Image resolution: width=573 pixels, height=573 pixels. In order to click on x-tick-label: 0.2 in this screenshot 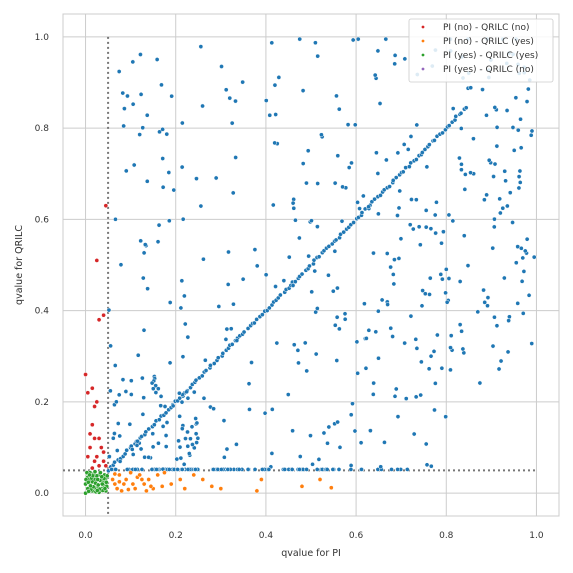, I will do `click(176, 536)`.